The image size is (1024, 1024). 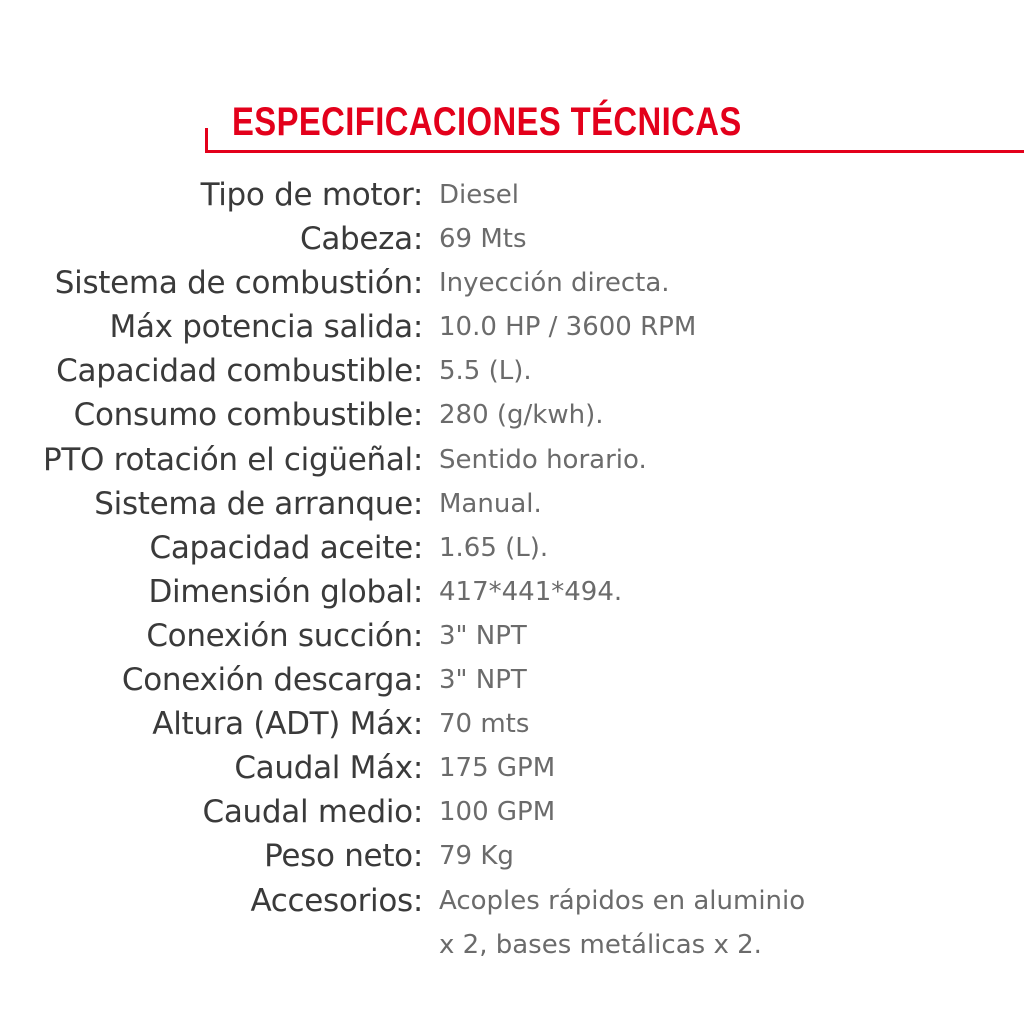 I want to click on spec-row: Capacidad combustible: 5.5 (L)., so click(x=512, y=373).